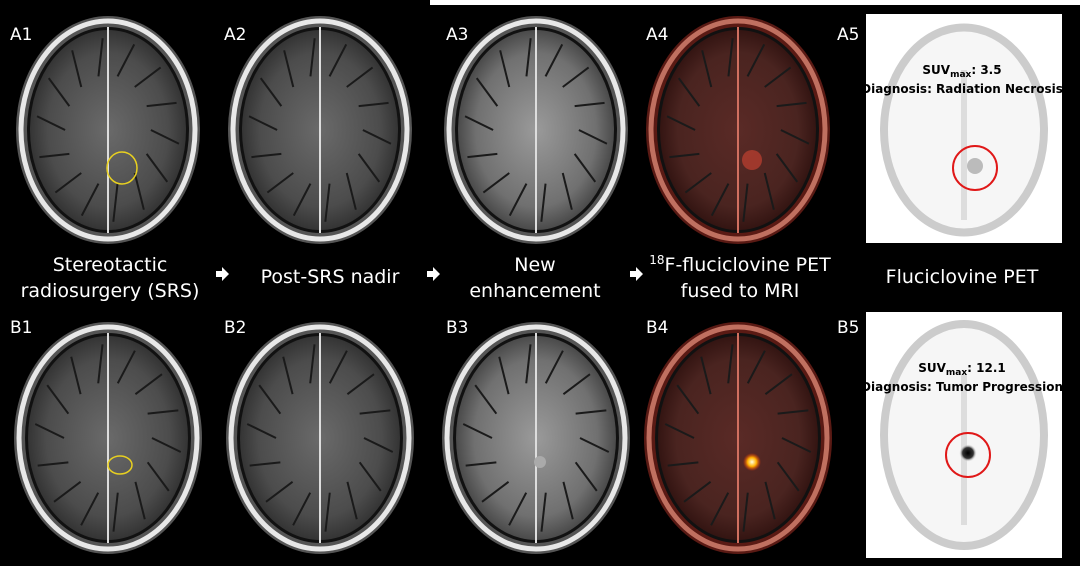  I want to click on caption: New, so click(534, 265).